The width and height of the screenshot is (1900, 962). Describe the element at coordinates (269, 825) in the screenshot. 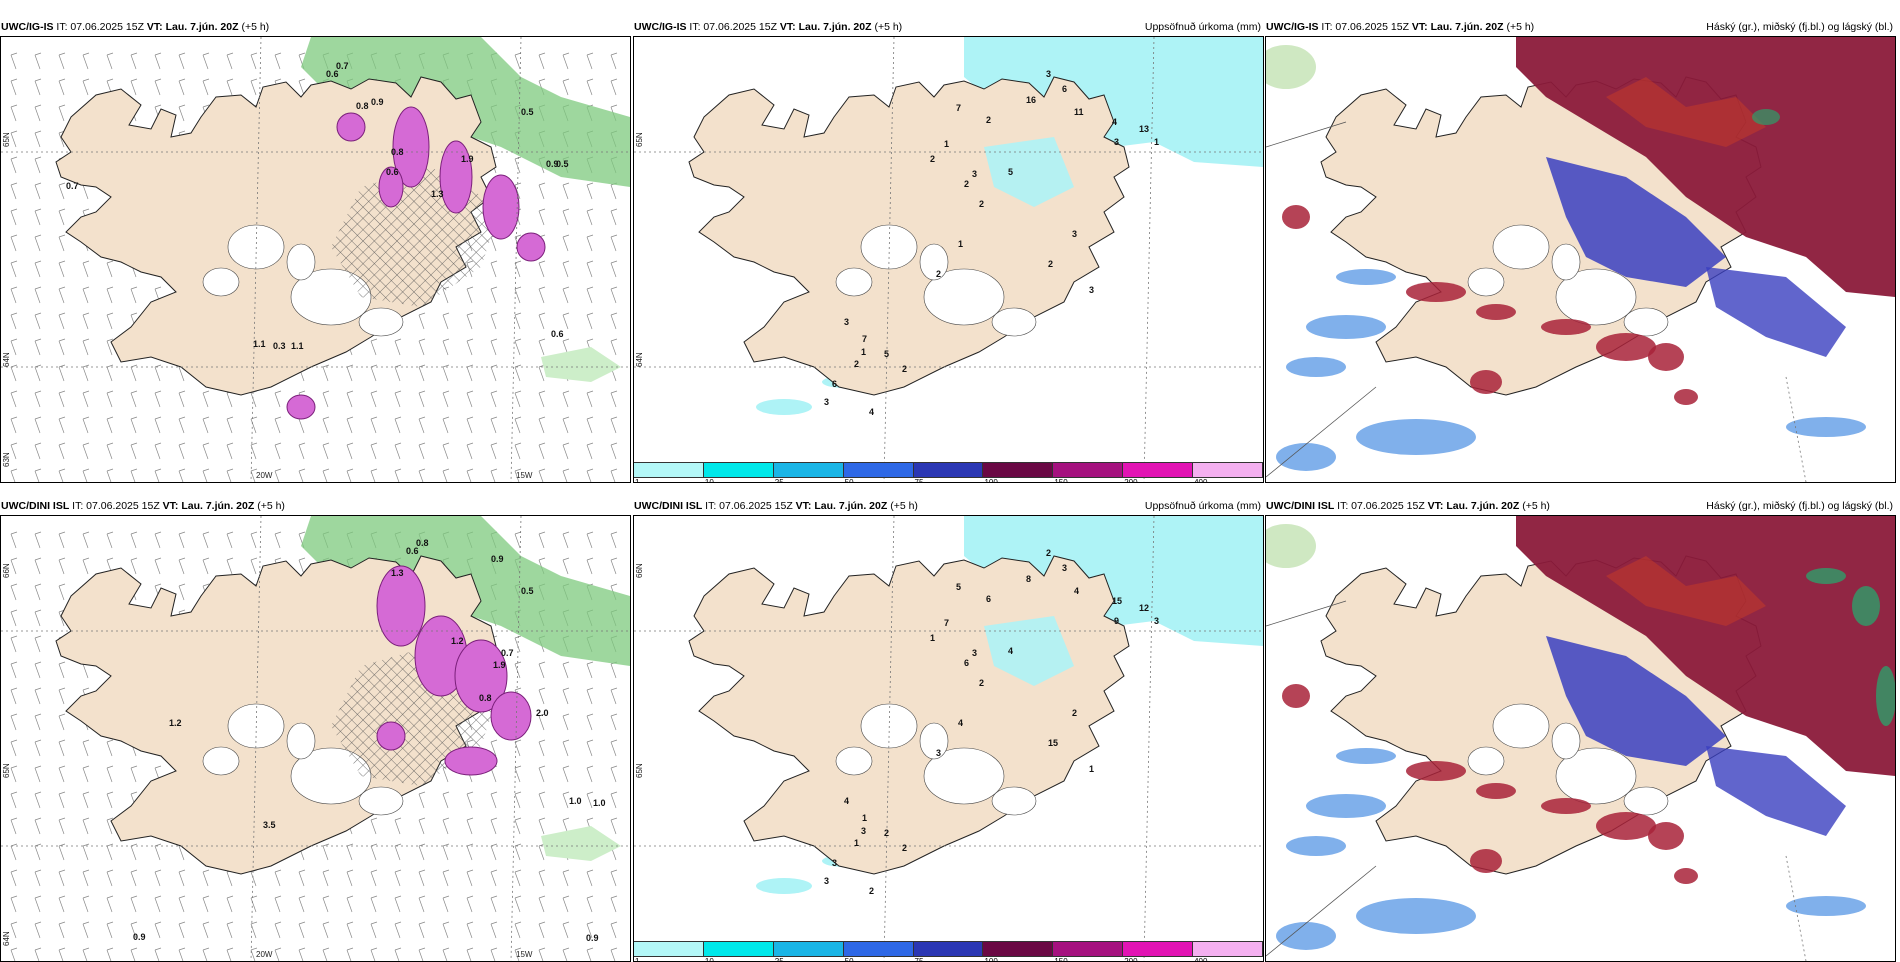

I see `value-label: 3.5` at that location.